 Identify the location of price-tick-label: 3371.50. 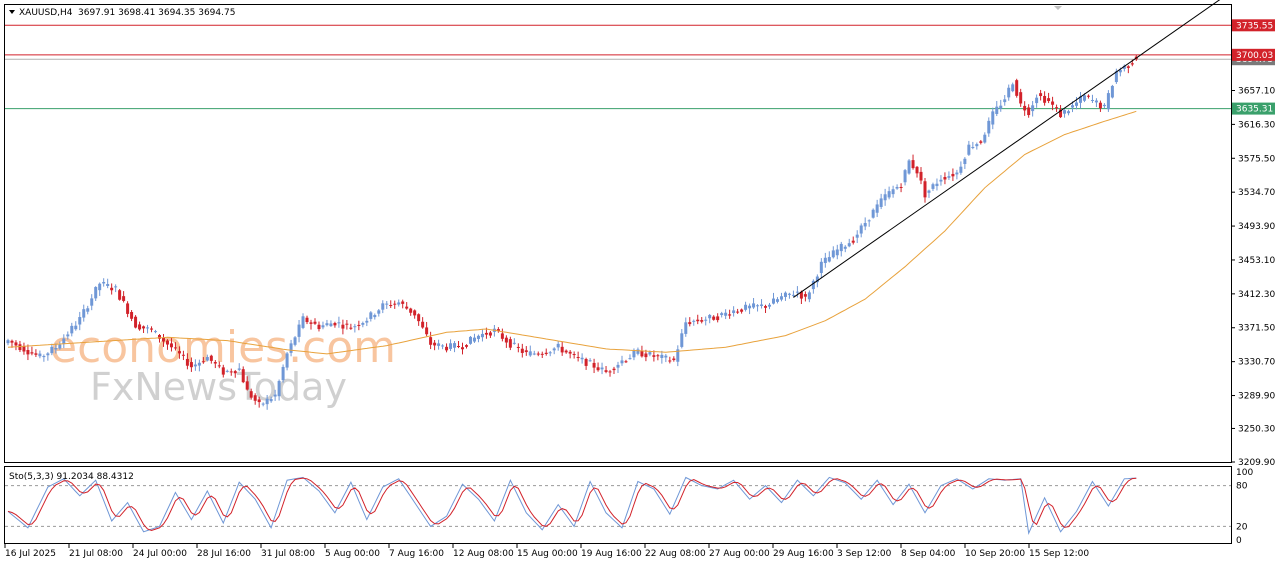
(1256, 329).